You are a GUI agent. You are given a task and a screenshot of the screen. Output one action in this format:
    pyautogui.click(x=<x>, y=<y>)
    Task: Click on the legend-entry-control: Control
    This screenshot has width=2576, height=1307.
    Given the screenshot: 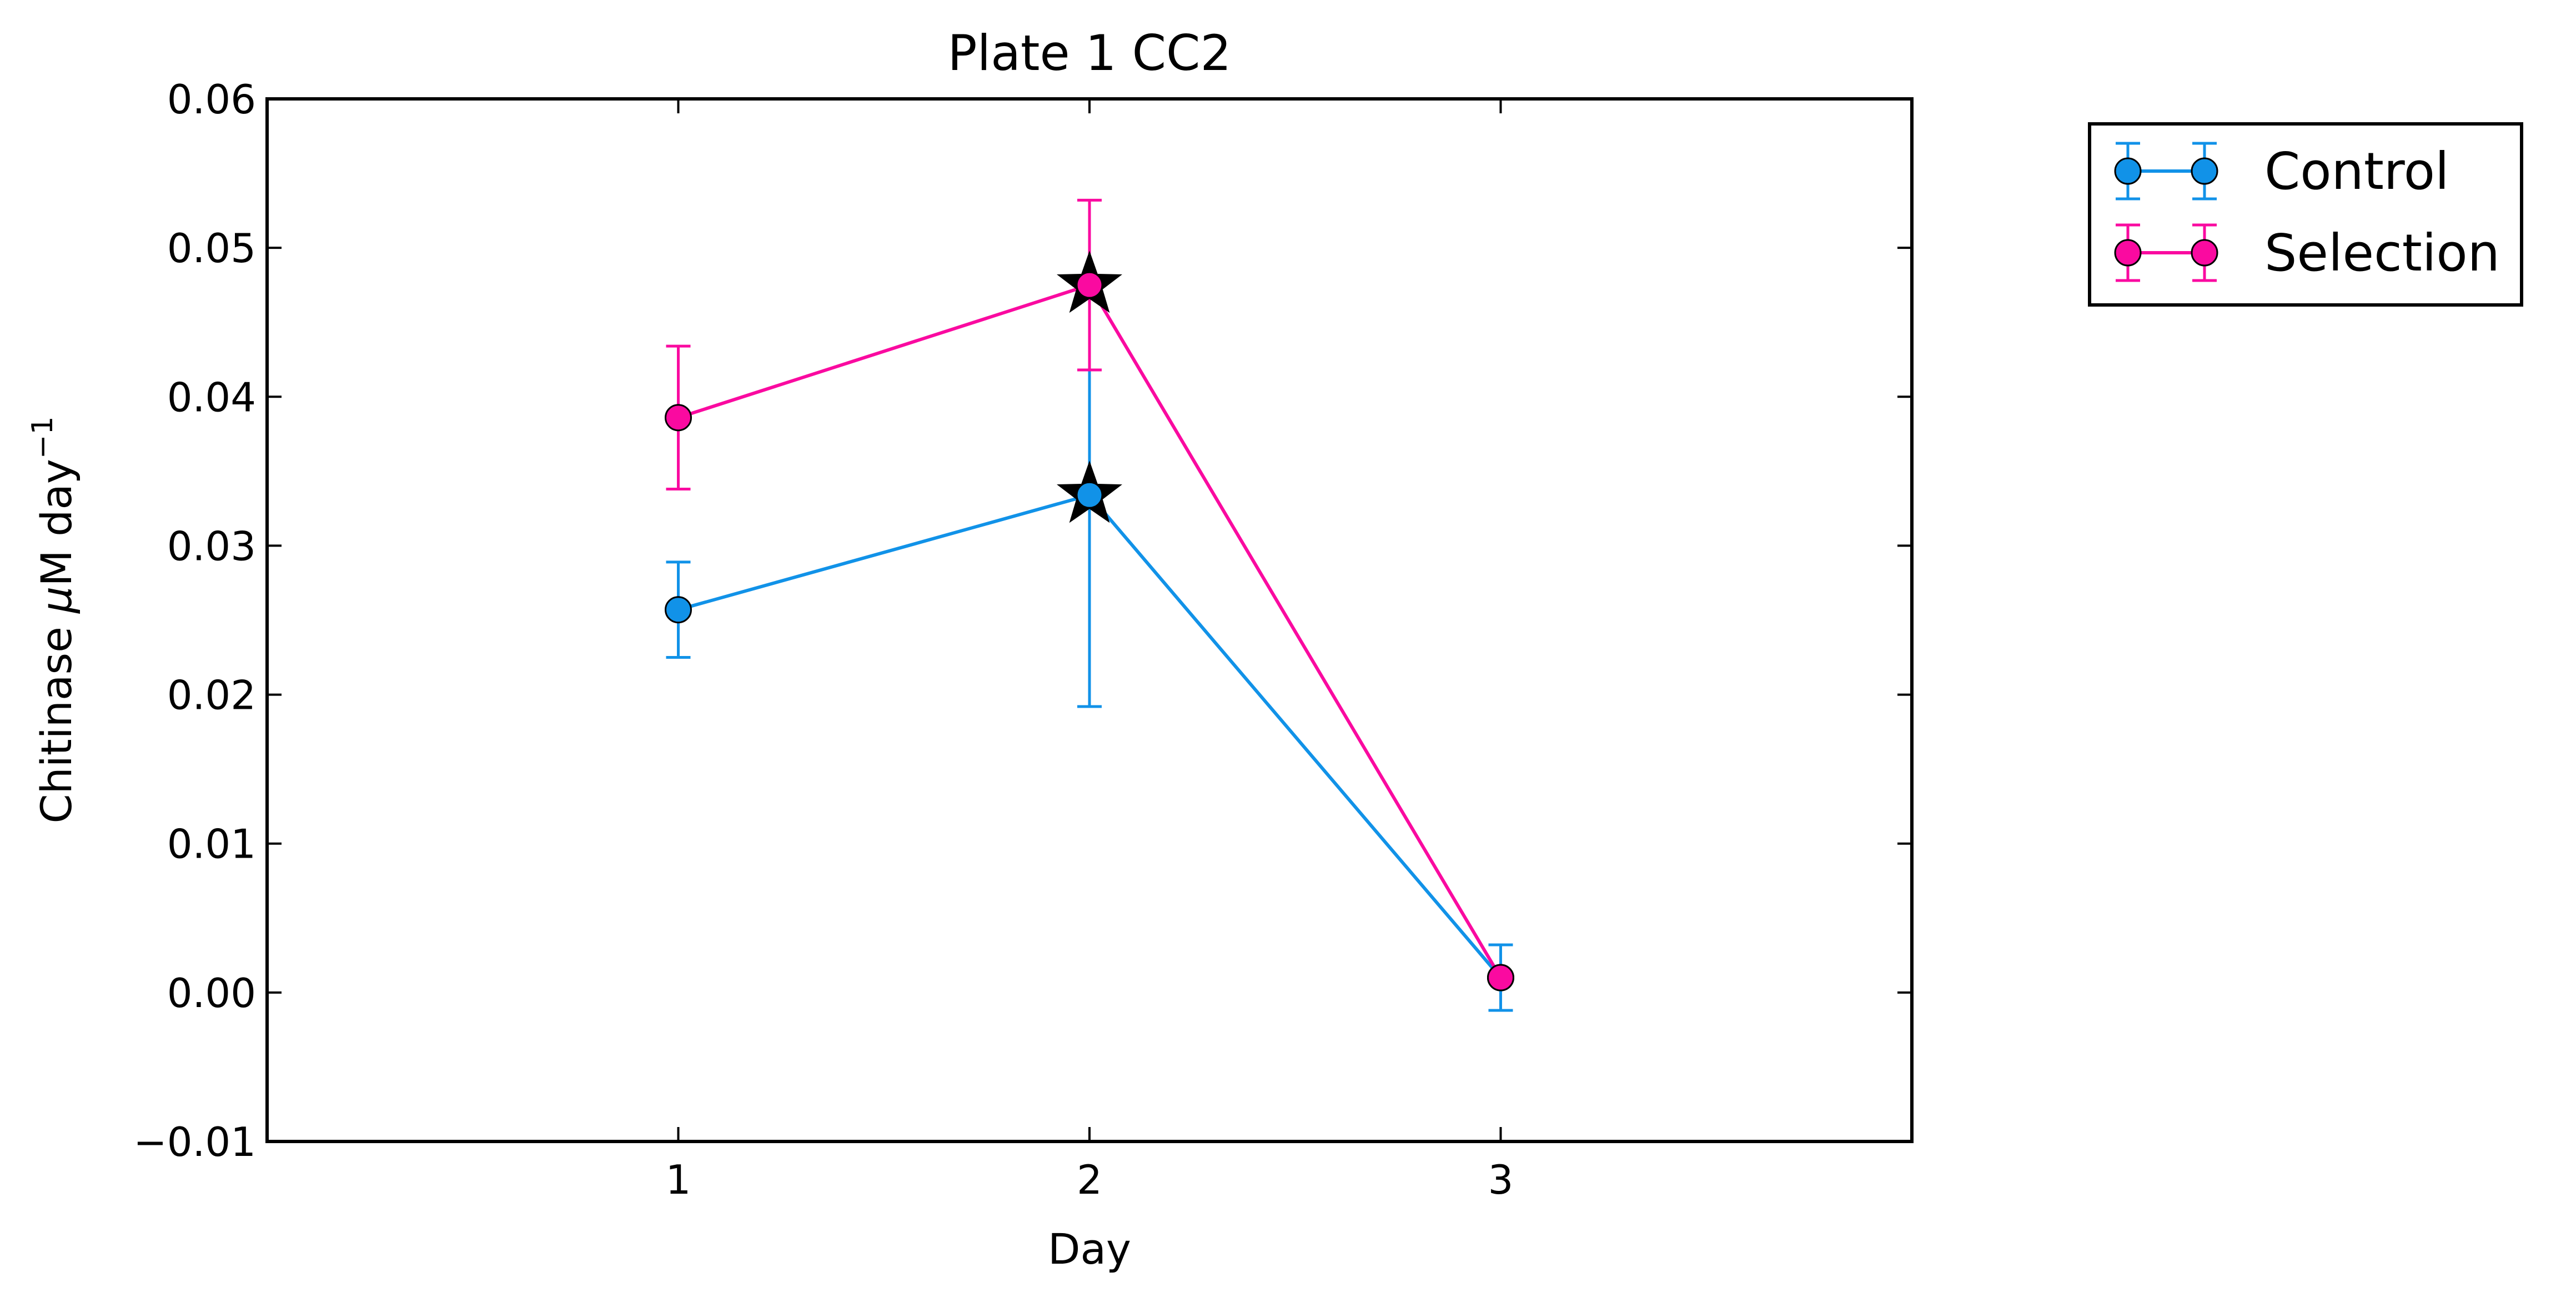 What is the action you would take?
    pyautogui.click(x=2281, y=171)
    